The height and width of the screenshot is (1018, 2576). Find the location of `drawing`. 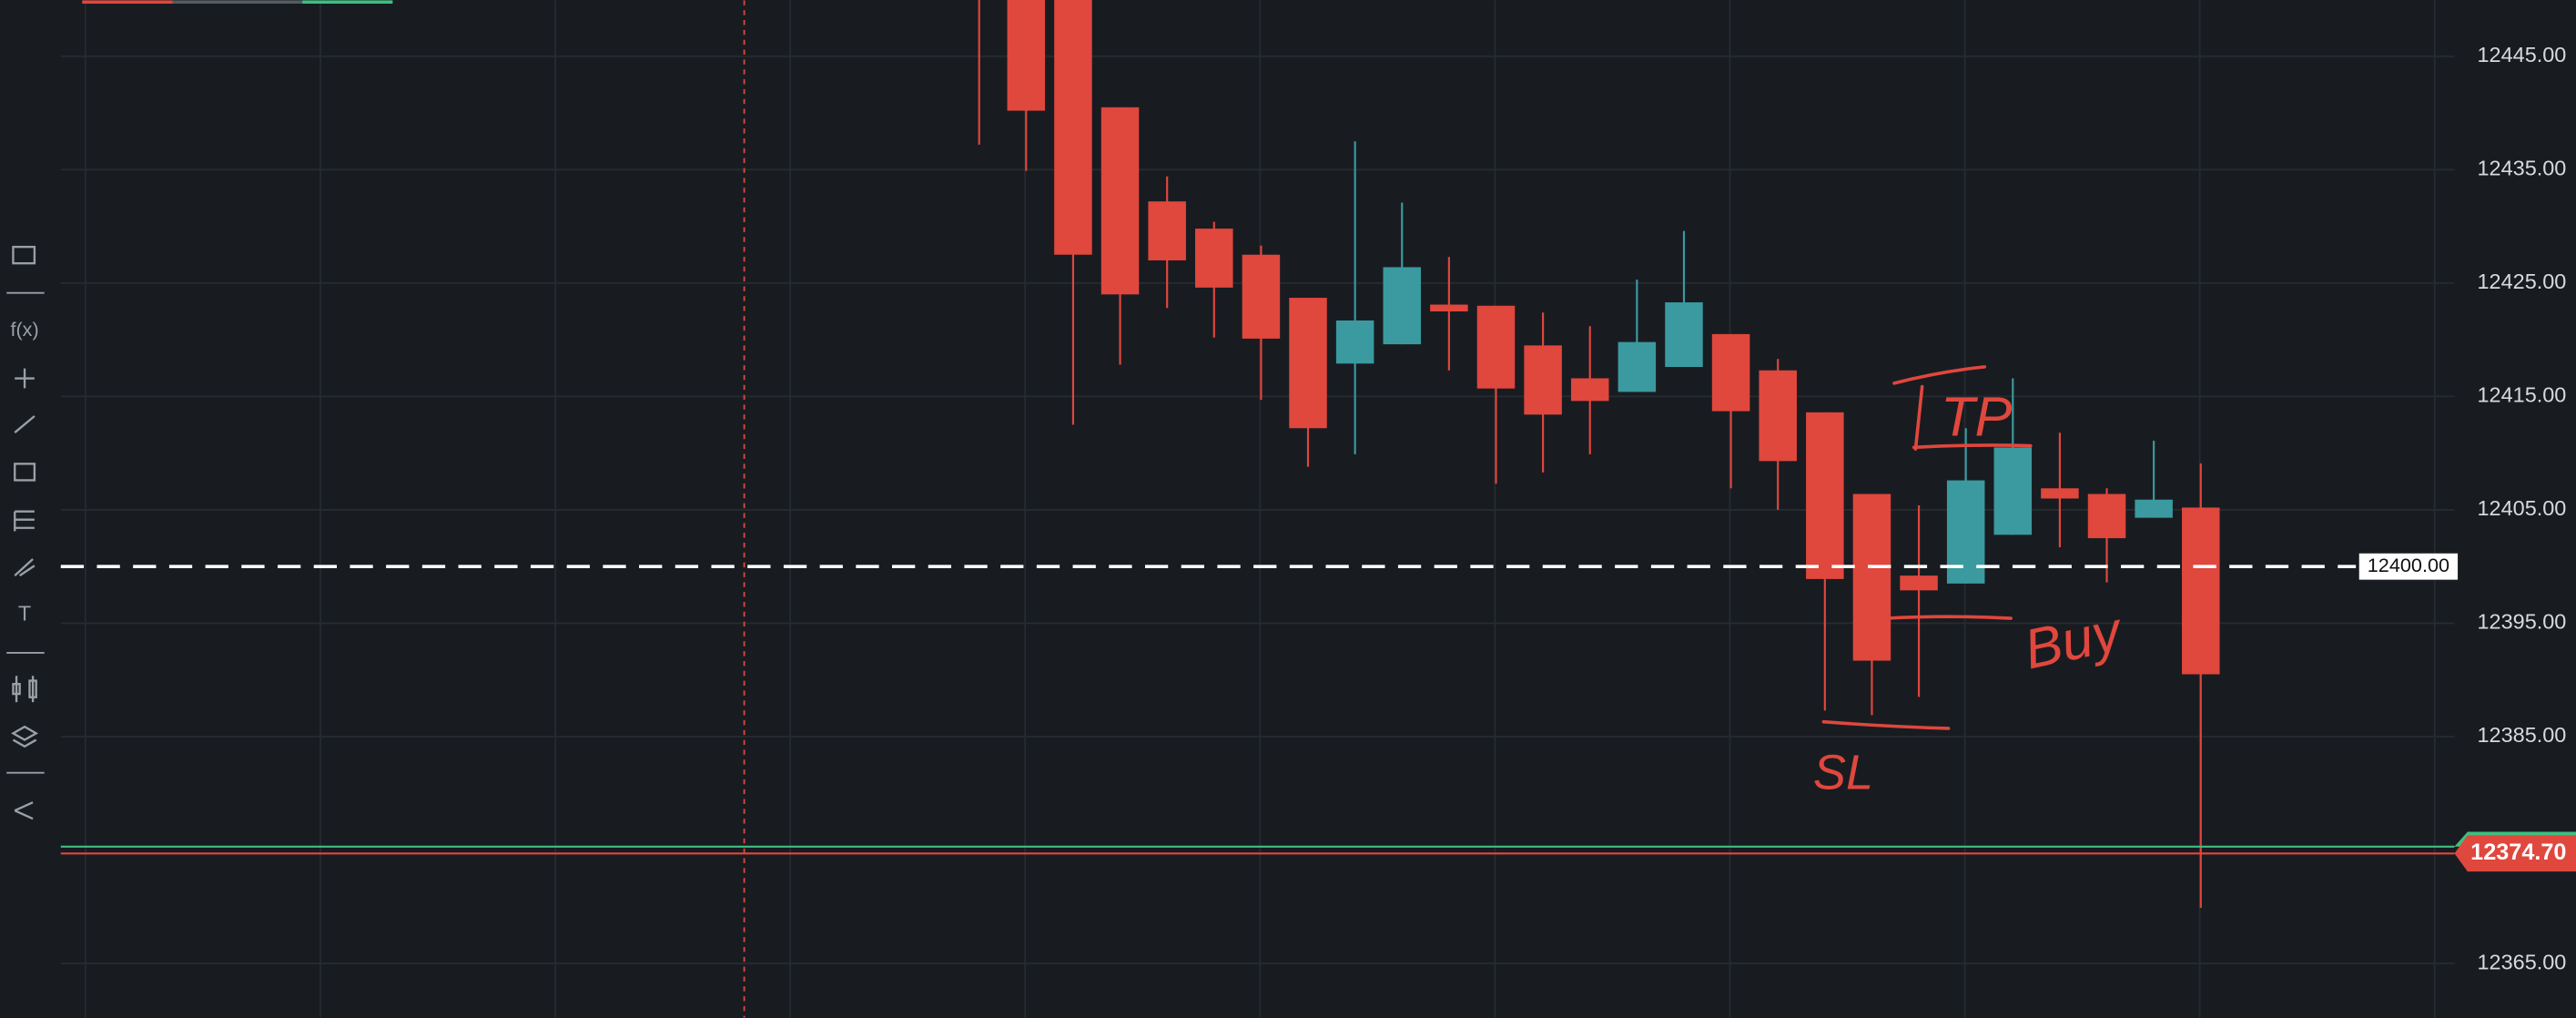

drawing is located at coordinates (1927, 547).